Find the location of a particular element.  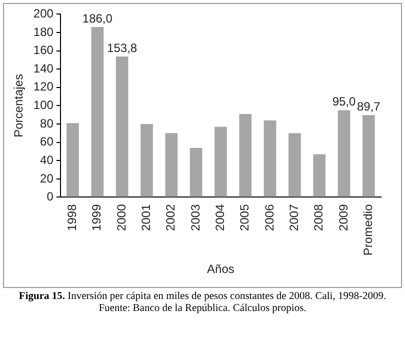

x-tick-label: 1998 is located at coordinates (72, 217).